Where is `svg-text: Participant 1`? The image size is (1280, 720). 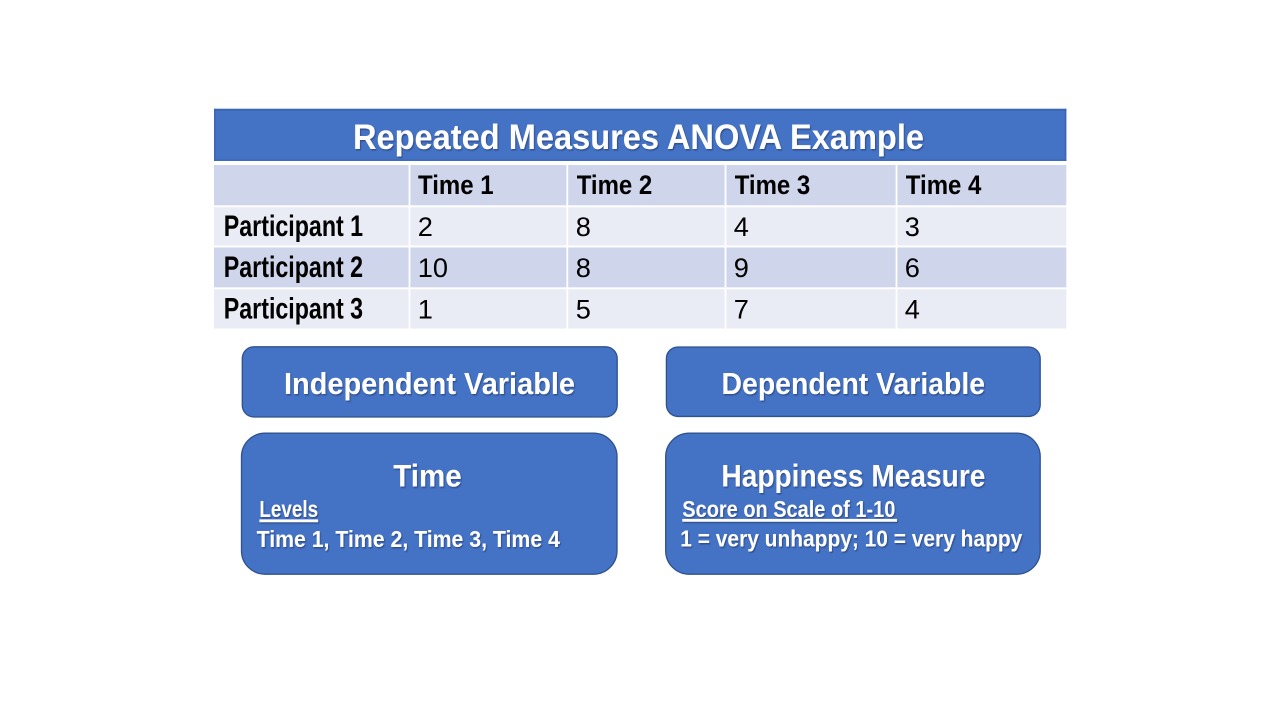 svg-text: Participant 1 is located at coordinates (293, 226).